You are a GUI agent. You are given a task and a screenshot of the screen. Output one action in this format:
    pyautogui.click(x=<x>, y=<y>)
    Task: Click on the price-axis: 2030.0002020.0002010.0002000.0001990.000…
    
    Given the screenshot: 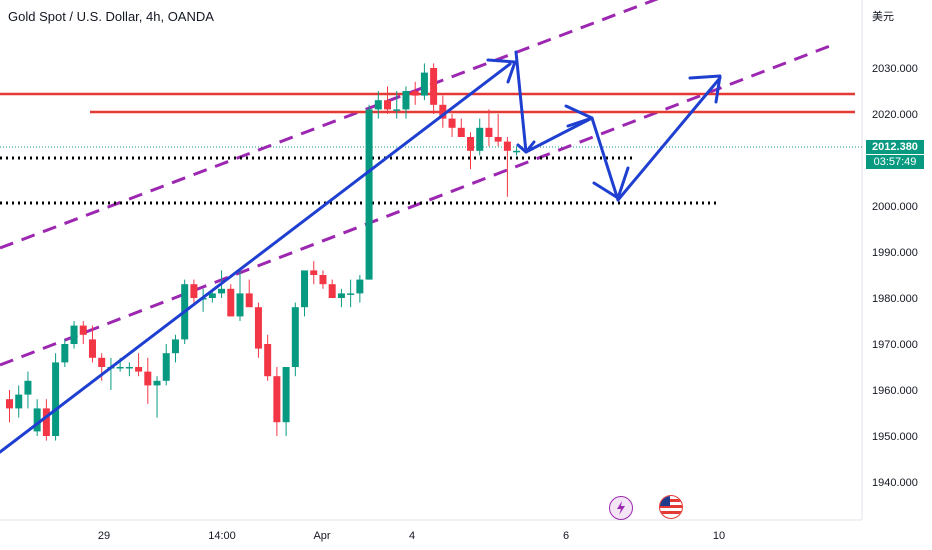 What is the action you would take?
    pyautogui.click(x=895, y=276)
    